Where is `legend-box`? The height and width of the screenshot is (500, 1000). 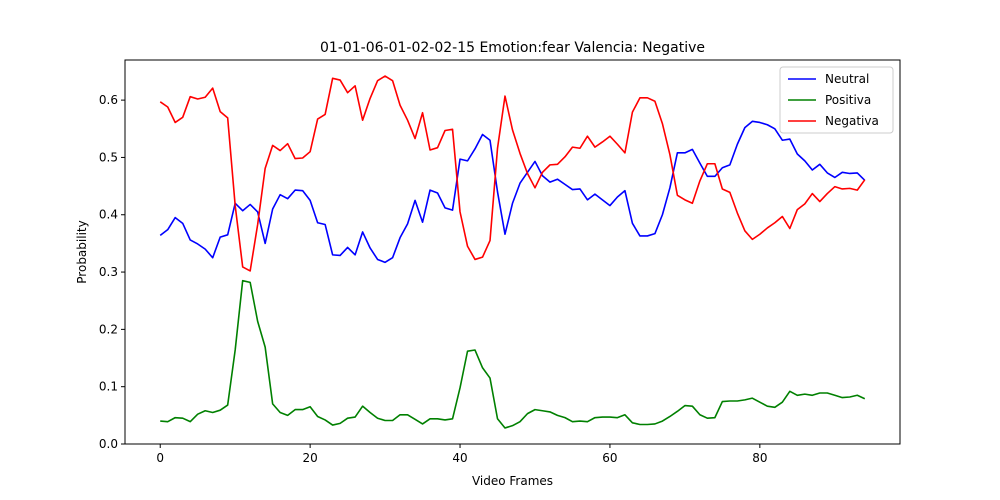
legend-box is located at coordinates (836, 100).